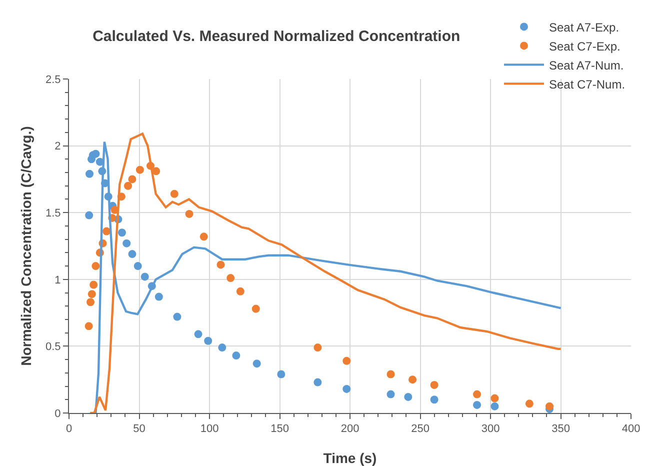 This screenshot has height=466, width=658. Describe the element at coordinates (139, 429) in the screenshot. I see `x-tick-label: 50` at that location.